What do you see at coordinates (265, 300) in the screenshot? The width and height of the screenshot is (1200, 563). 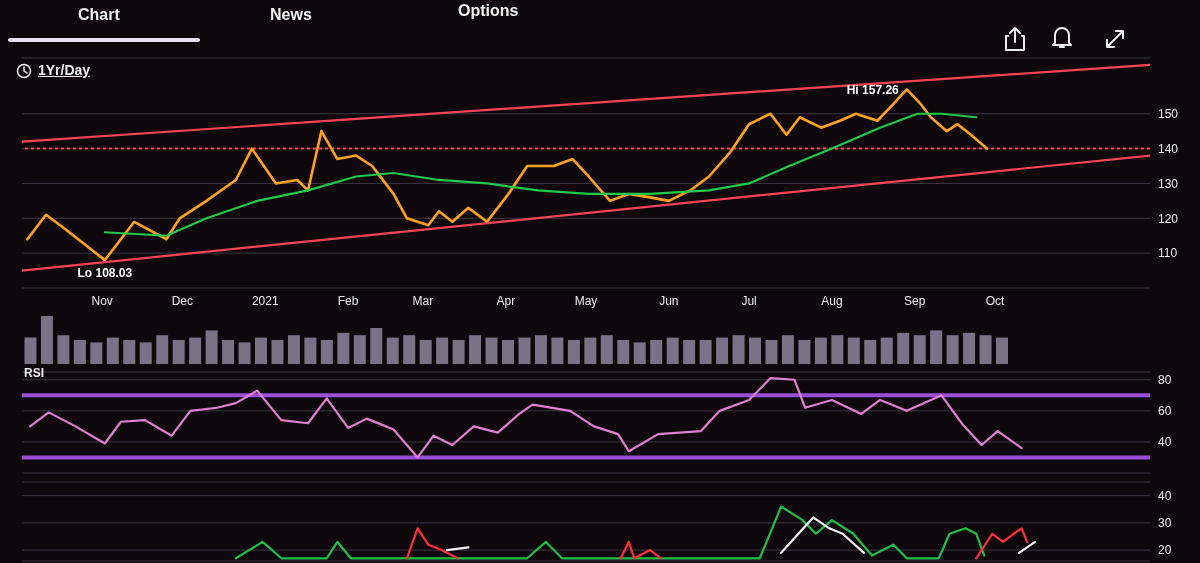 I see `x-tick-label: 2021` at bounding box center [265, 300].